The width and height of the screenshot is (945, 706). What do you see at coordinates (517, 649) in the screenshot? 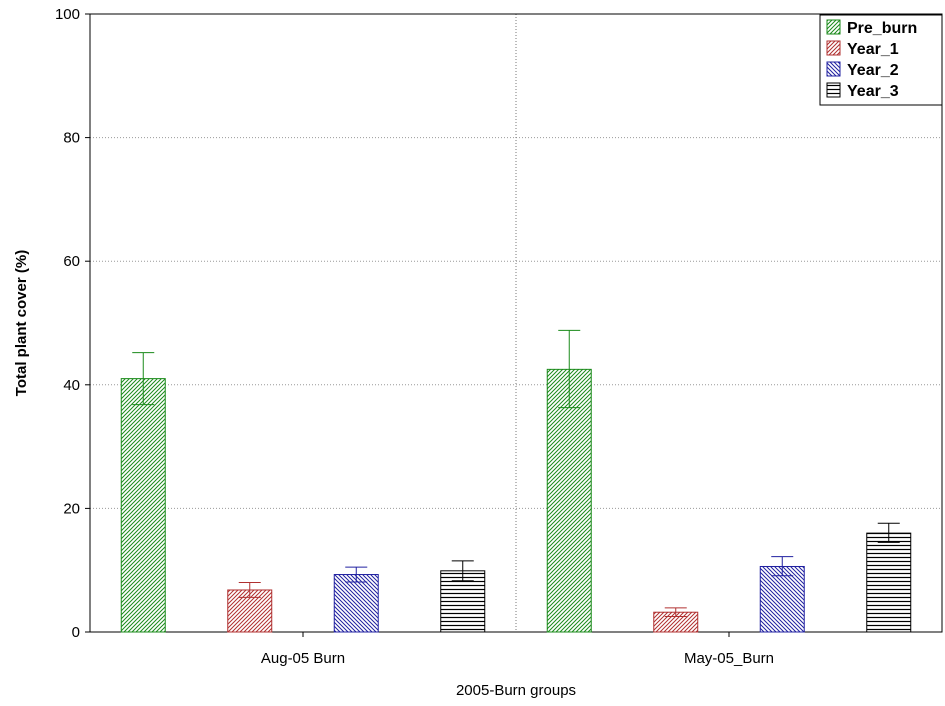
I see `category-labels: Aug-05 Burn May-05_Burn` at bounding box center [517, 649].